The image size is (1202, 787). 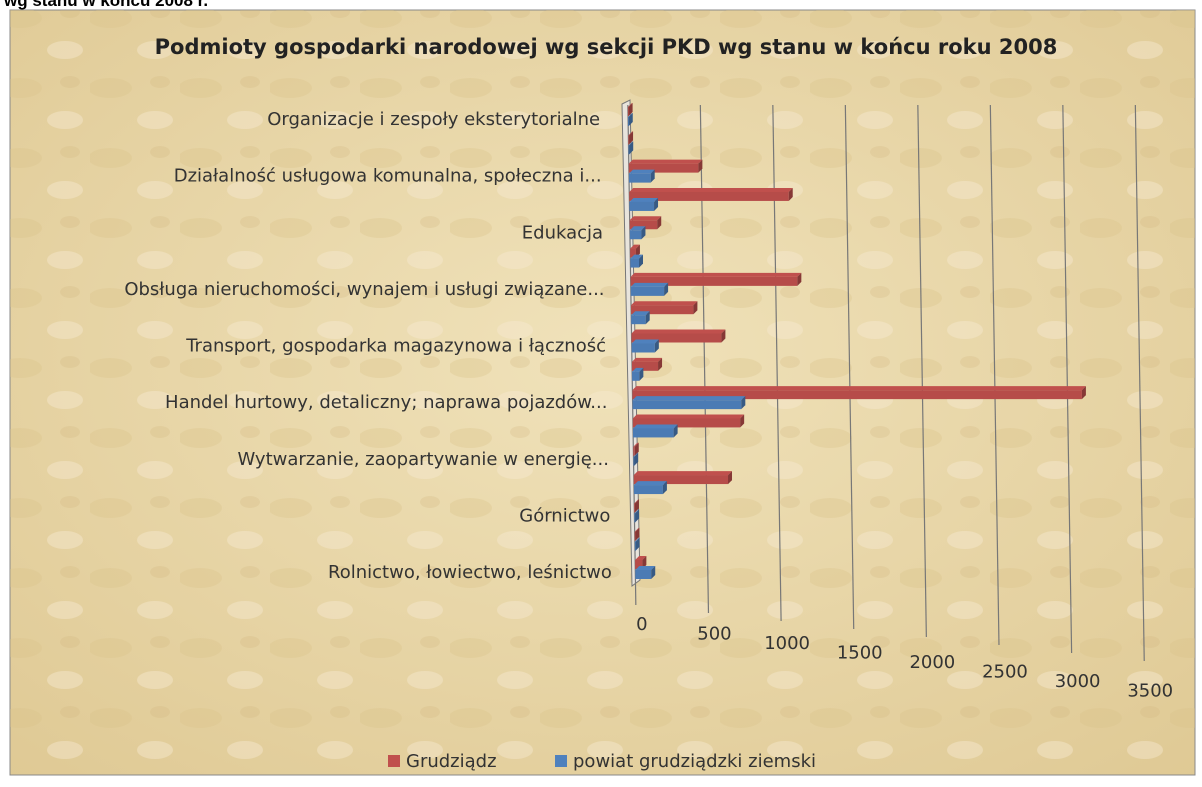 I want to click on page-heading: wg stanu w końcu 2008 r., so click(x=106, y=5).